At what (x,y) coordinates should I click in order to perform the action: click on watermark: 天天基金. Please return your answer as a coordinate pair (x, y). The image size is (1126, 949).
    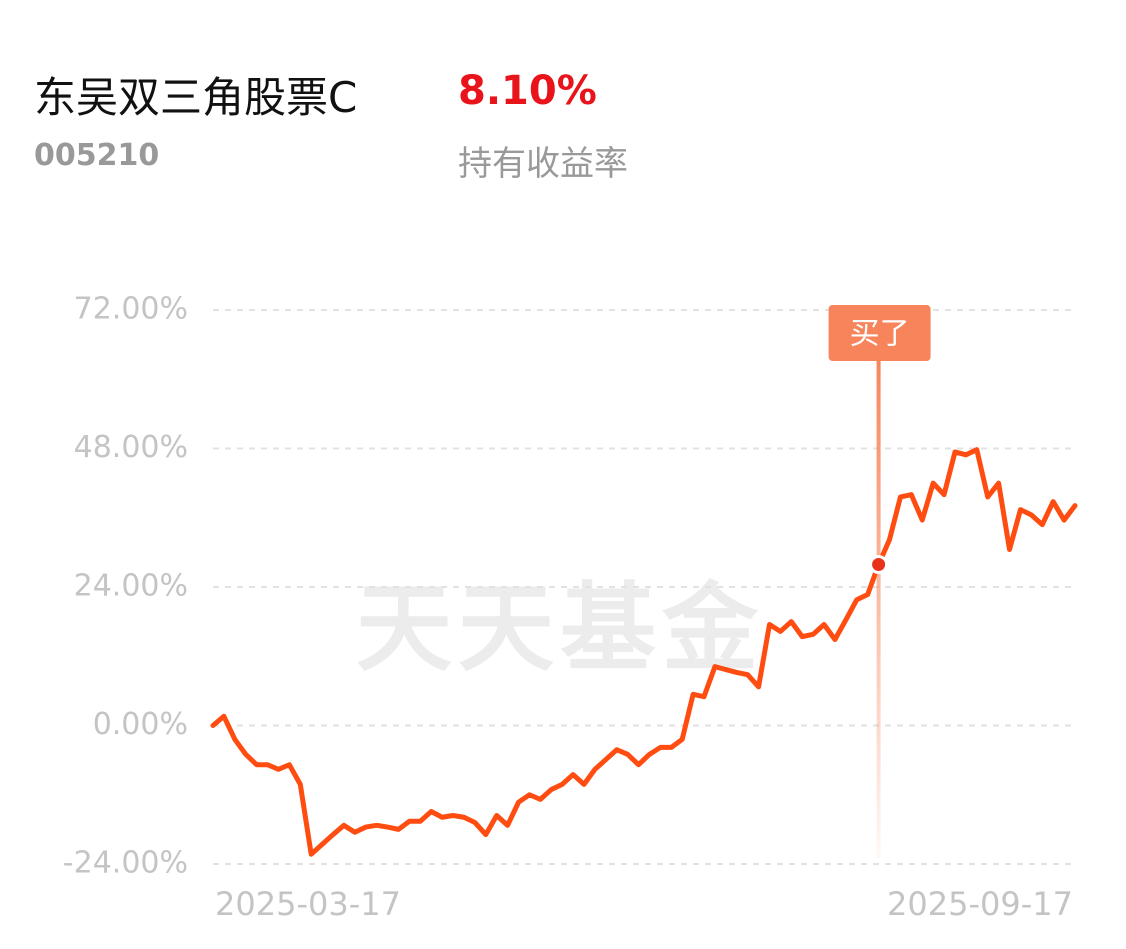
    Looking at the image, I should click on (560, 628).